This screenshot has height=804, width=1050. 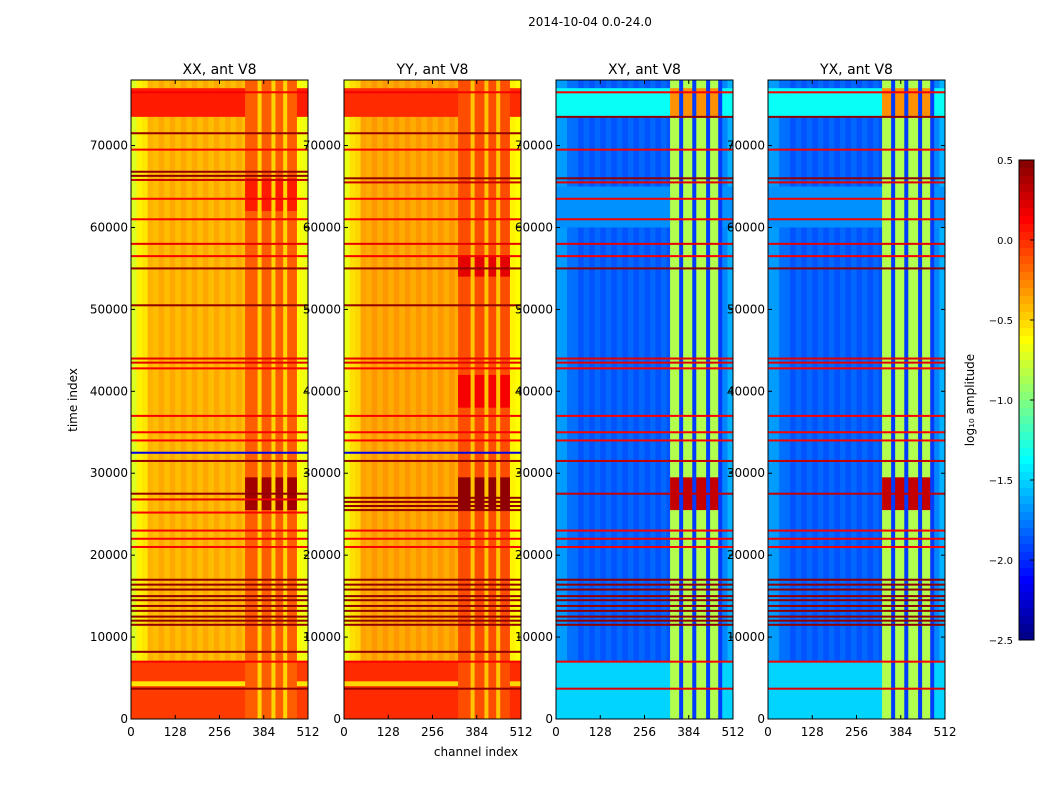 What do you see at coordinates (1001, 401) in the screenshot?
I see `colorbar-tick-label: −1.0` at bounding box center [1001, 401].